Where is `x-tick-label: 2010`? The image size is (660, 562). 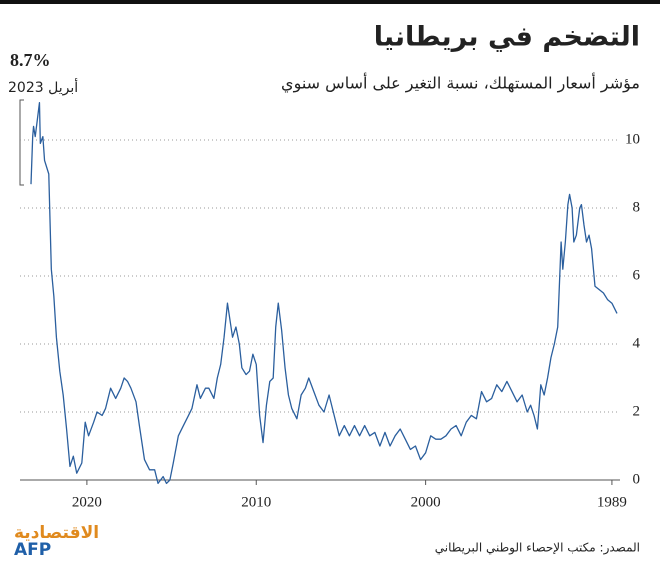
x-tick-label: 2010 is located at coordinates (256, 502).